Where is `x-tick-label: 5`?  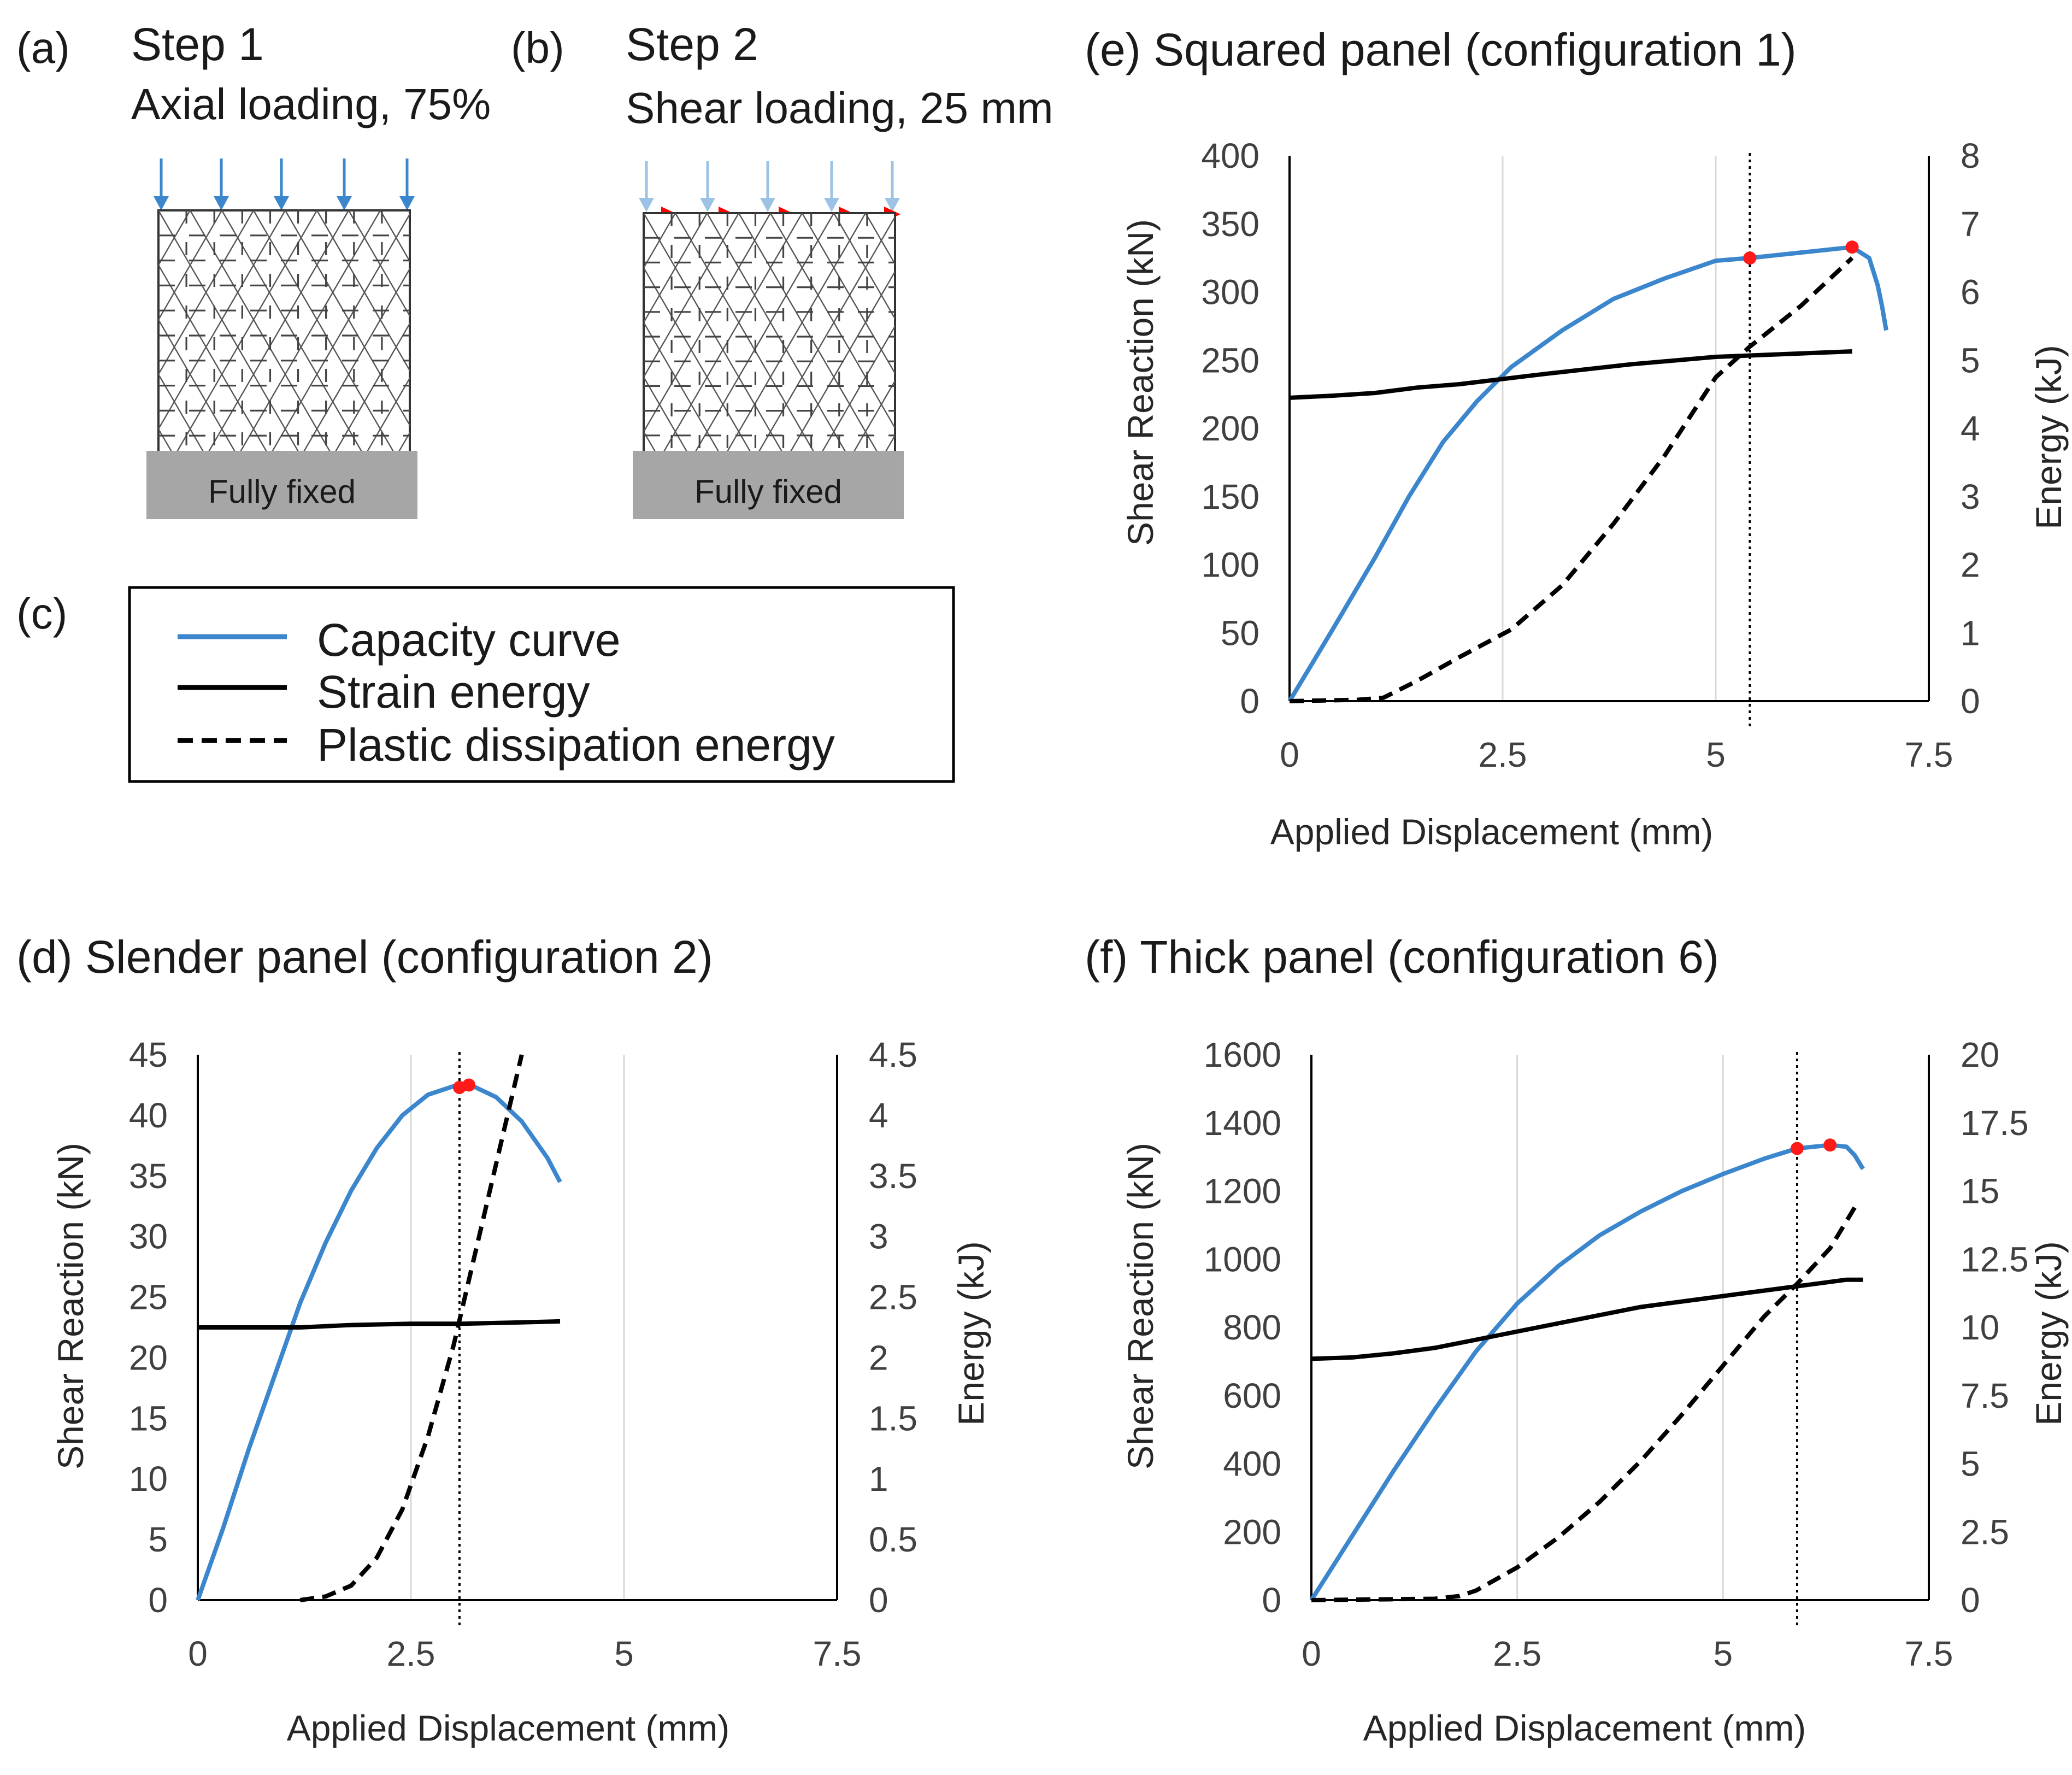 x-tick-label: 5 is located at coordinates (1716, 754).